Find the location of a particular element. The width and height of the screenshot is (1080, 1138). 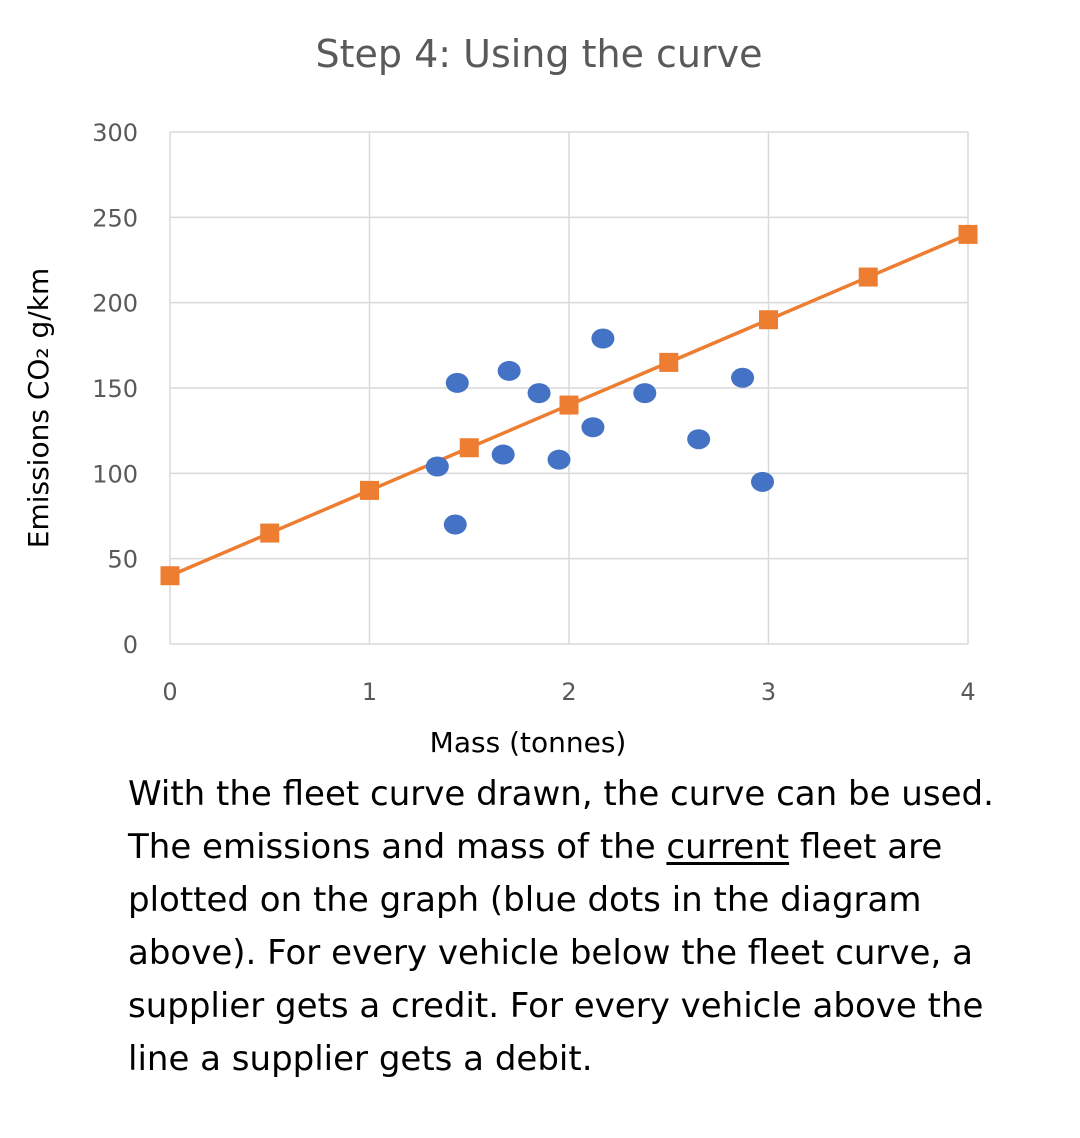

x-tick-label: 3 is located at coordinates (768, 692).